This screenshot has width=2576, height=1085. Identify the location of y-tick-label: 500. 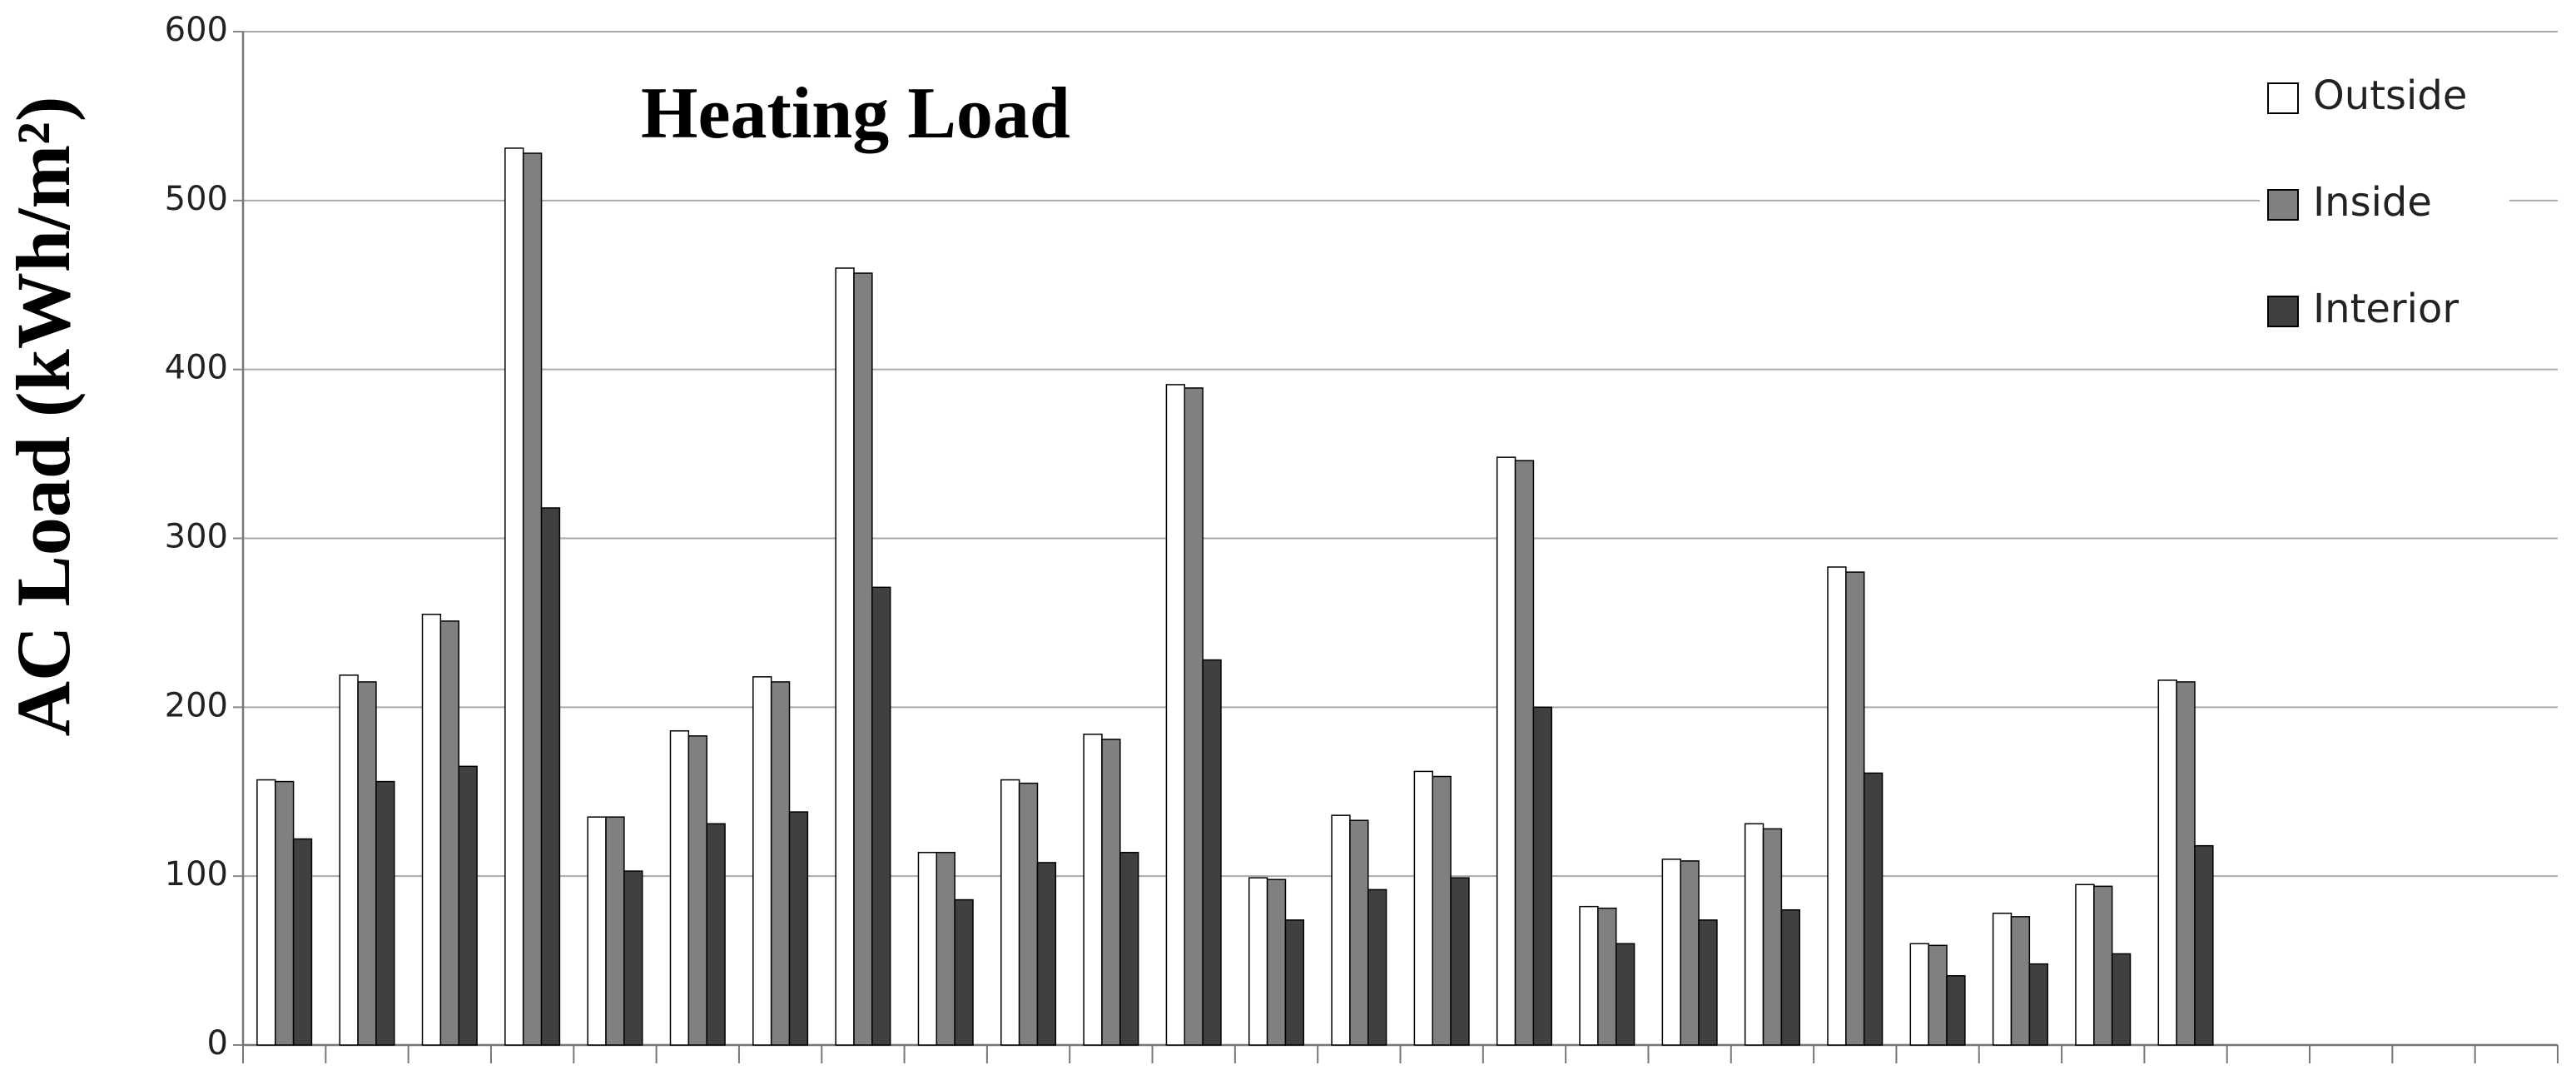
(196, 199).